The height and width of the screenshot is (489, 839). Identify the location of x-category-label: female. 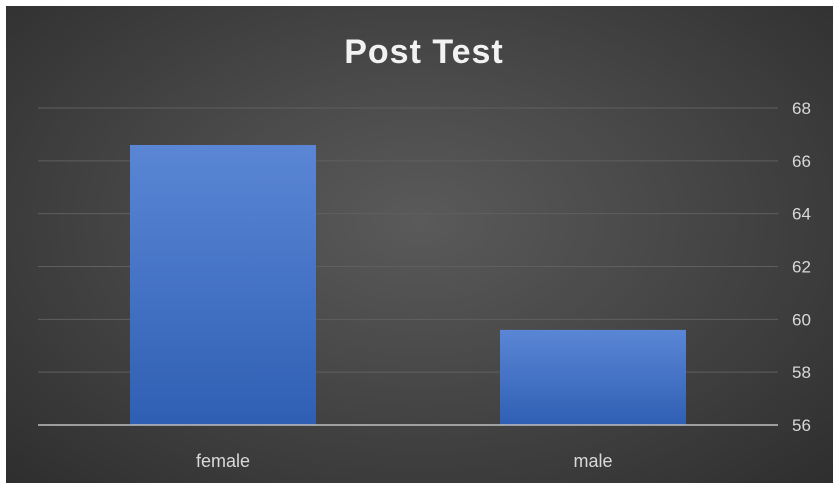
(223, 461).